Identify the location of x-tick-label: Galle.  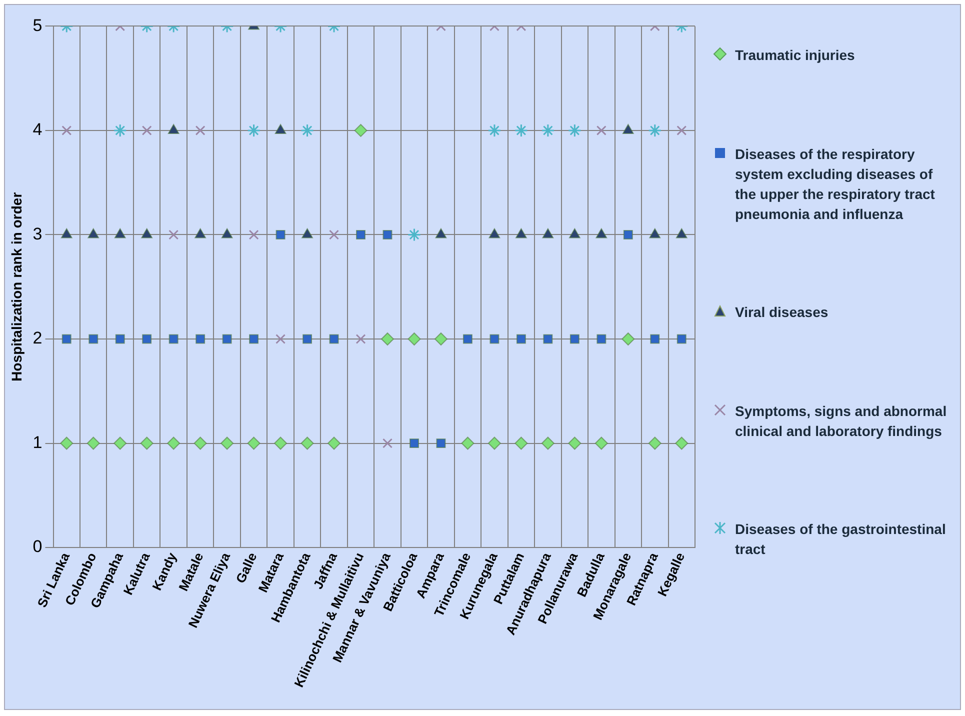
(246, 568).